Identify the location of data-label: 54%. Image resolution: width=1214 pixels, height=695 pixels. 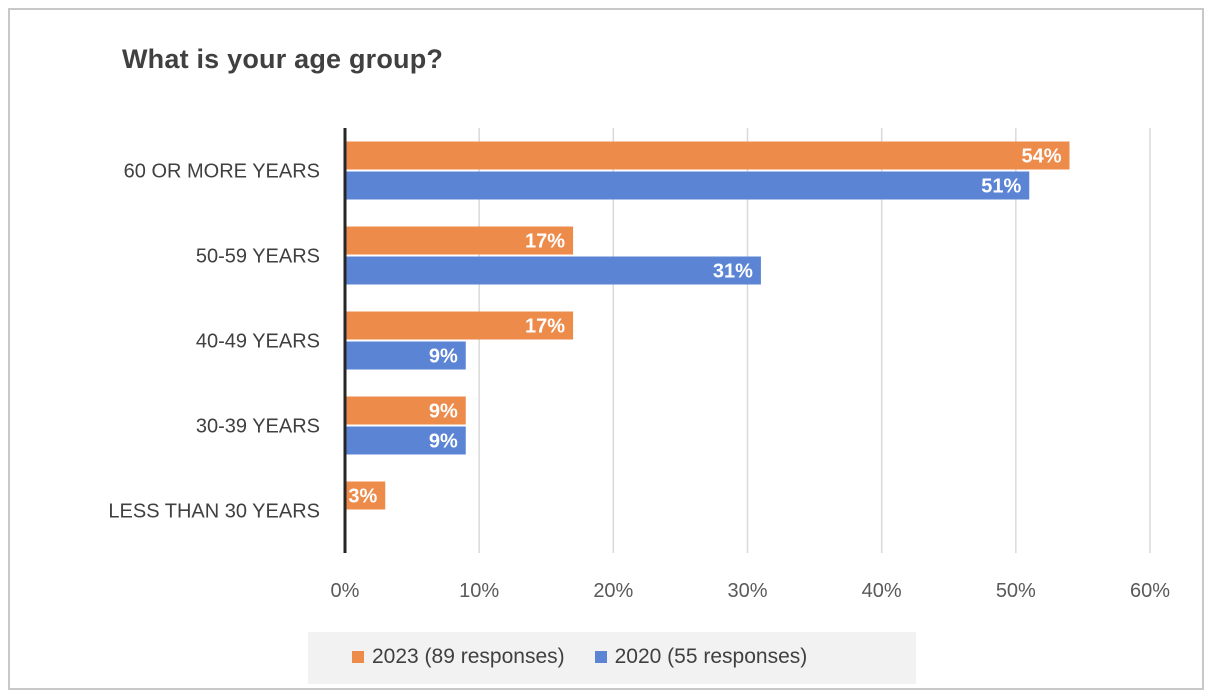
(1041, 157).